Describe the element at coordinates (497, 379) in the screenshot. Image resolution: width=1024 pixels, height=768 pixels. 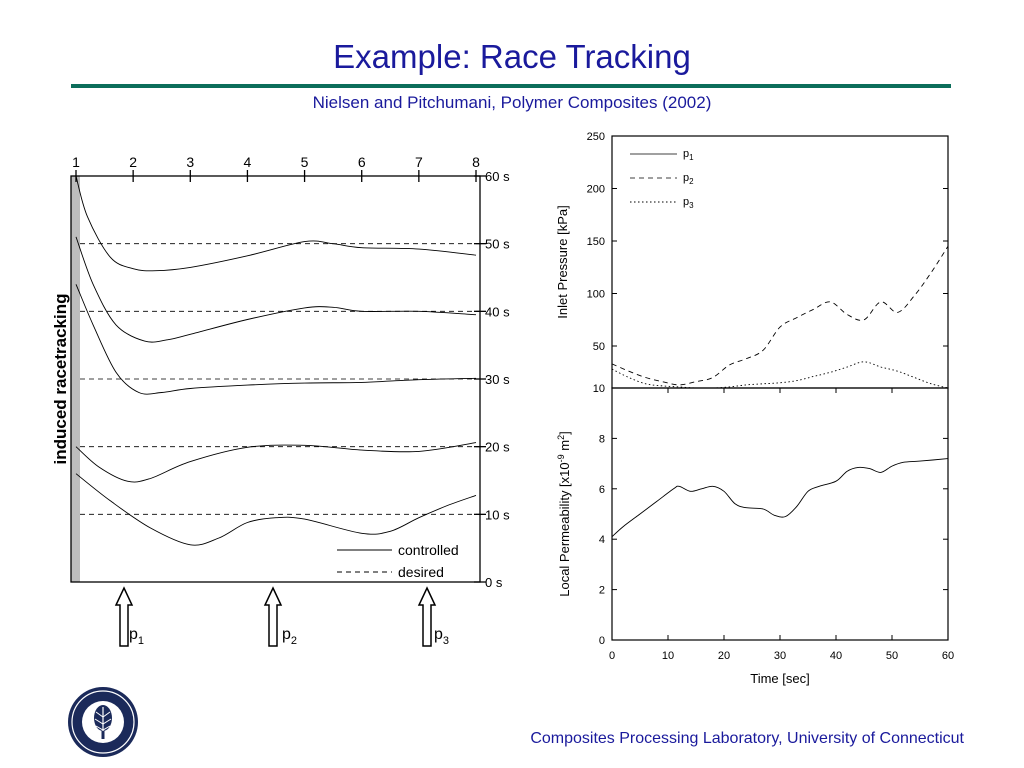
I see `right-tick-label: 30 s` at that location.